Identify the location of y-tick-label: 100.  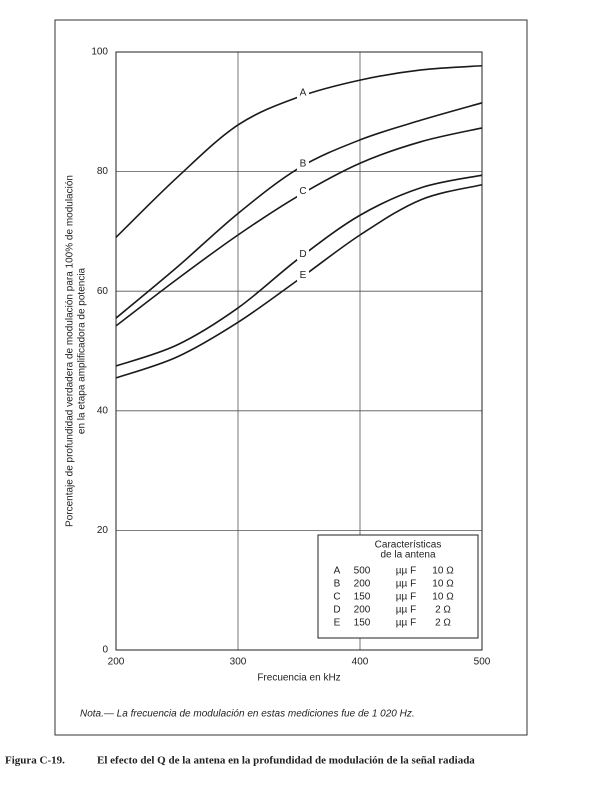
(99, 52).